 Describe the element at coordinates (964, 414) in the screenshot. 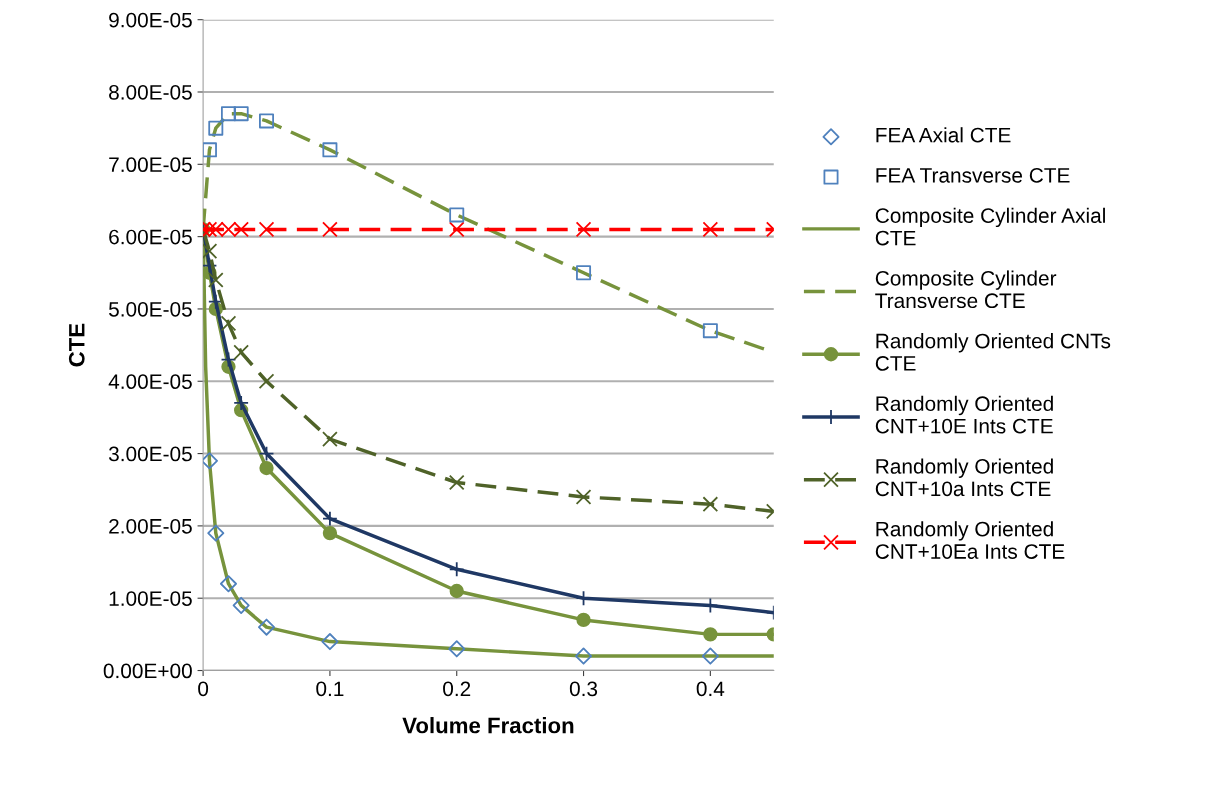

I see `legend-label: Randomly Oriented CNT+10E Ints CTE` at that location.